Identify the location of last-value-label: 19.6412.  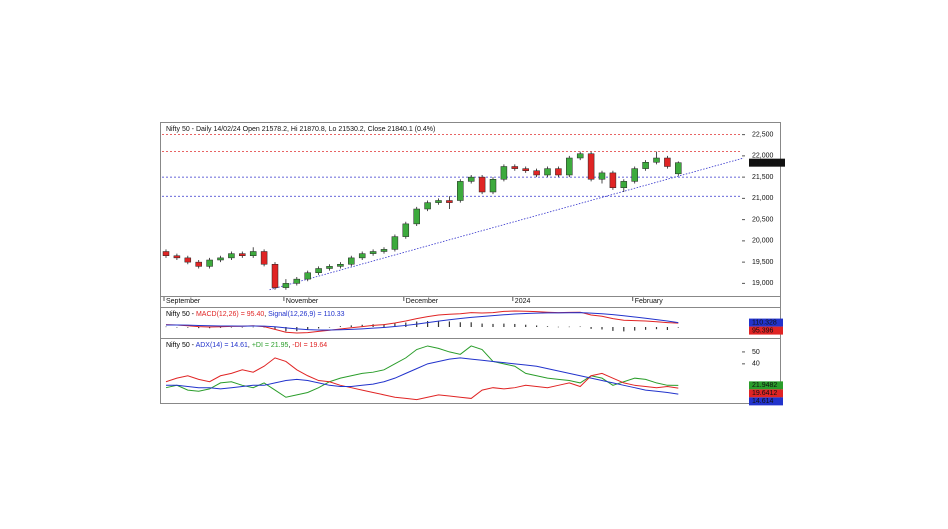
(764, 393).